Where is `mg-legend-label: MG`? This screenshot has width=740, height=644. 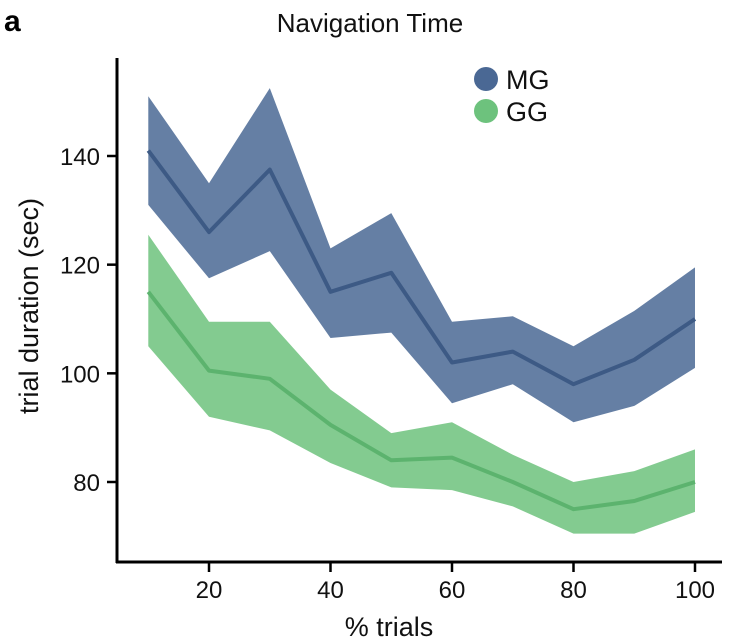
mg-legend-label: MG is located at coordinates (528, 80).